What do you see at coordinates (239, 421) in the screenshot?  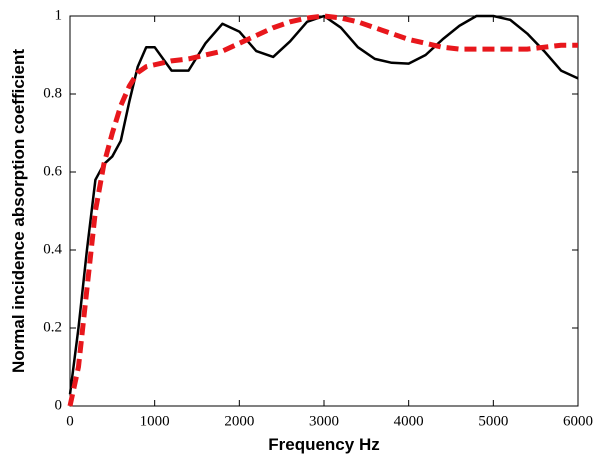 I see `x-tick-label: 2000` at bounding box center [239, 421].